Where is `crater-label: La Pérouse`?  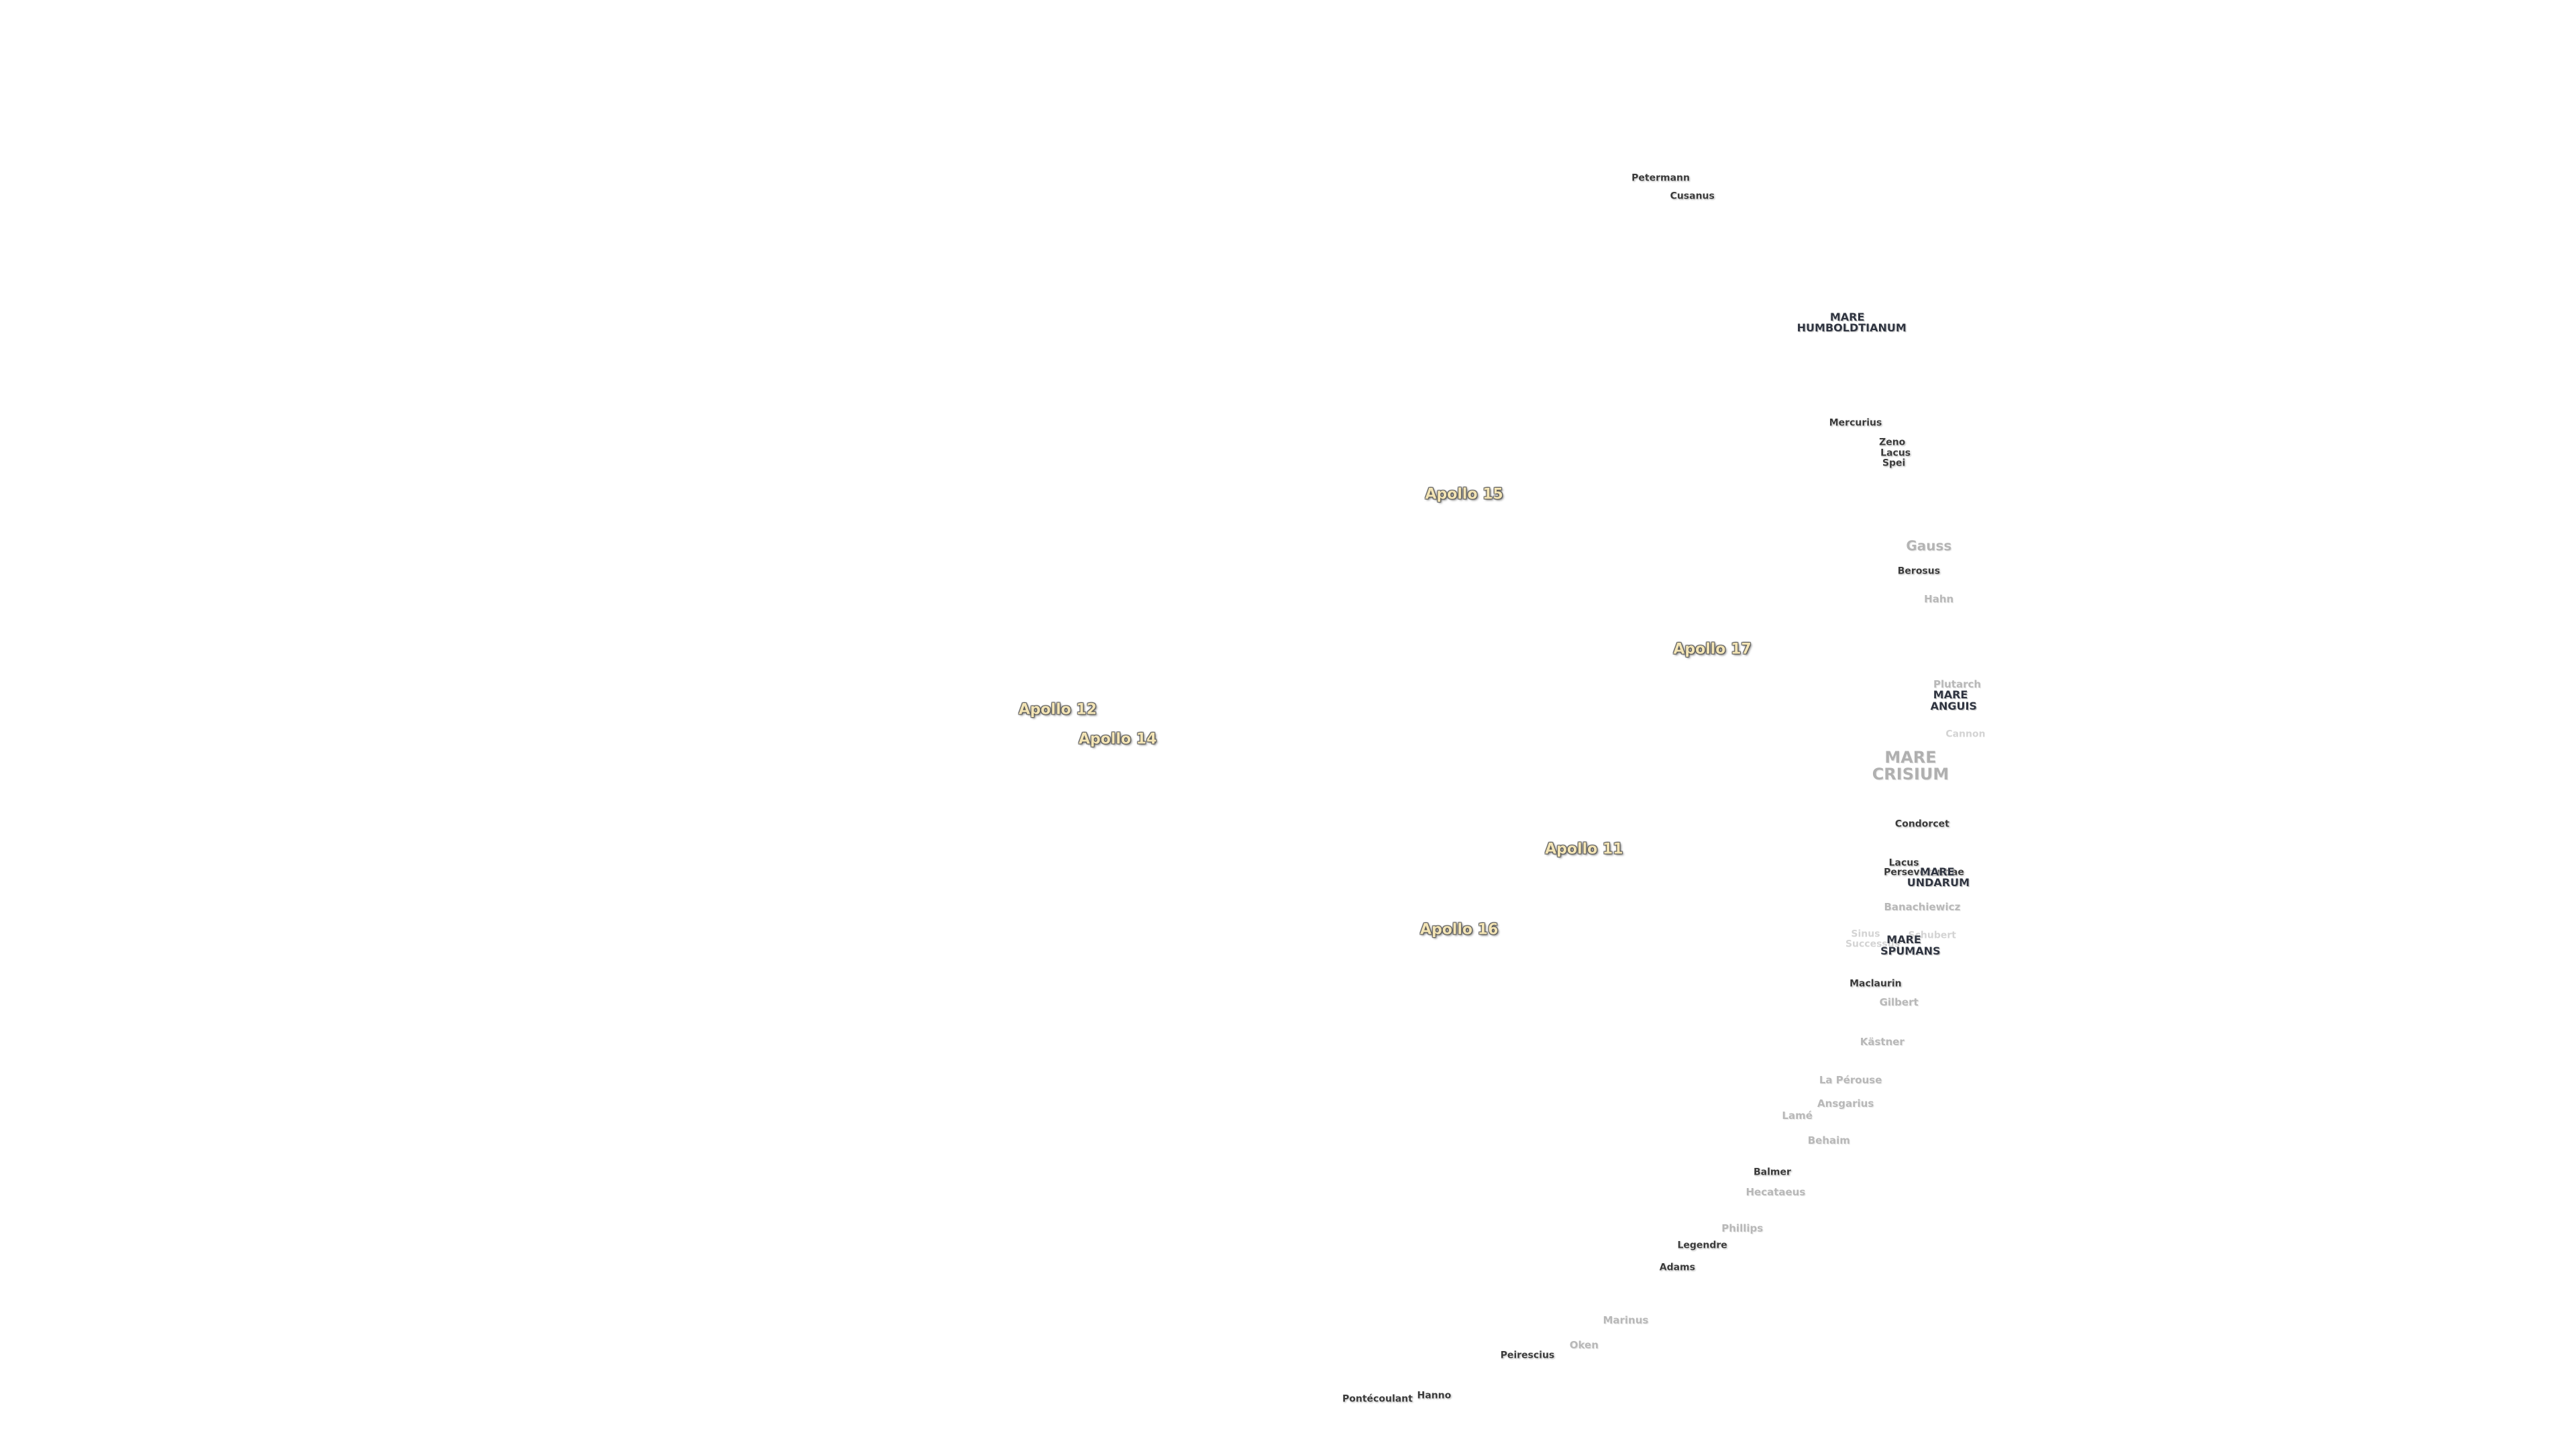 crater-label: La Pérouse is located at coordinates (1850, 1080).